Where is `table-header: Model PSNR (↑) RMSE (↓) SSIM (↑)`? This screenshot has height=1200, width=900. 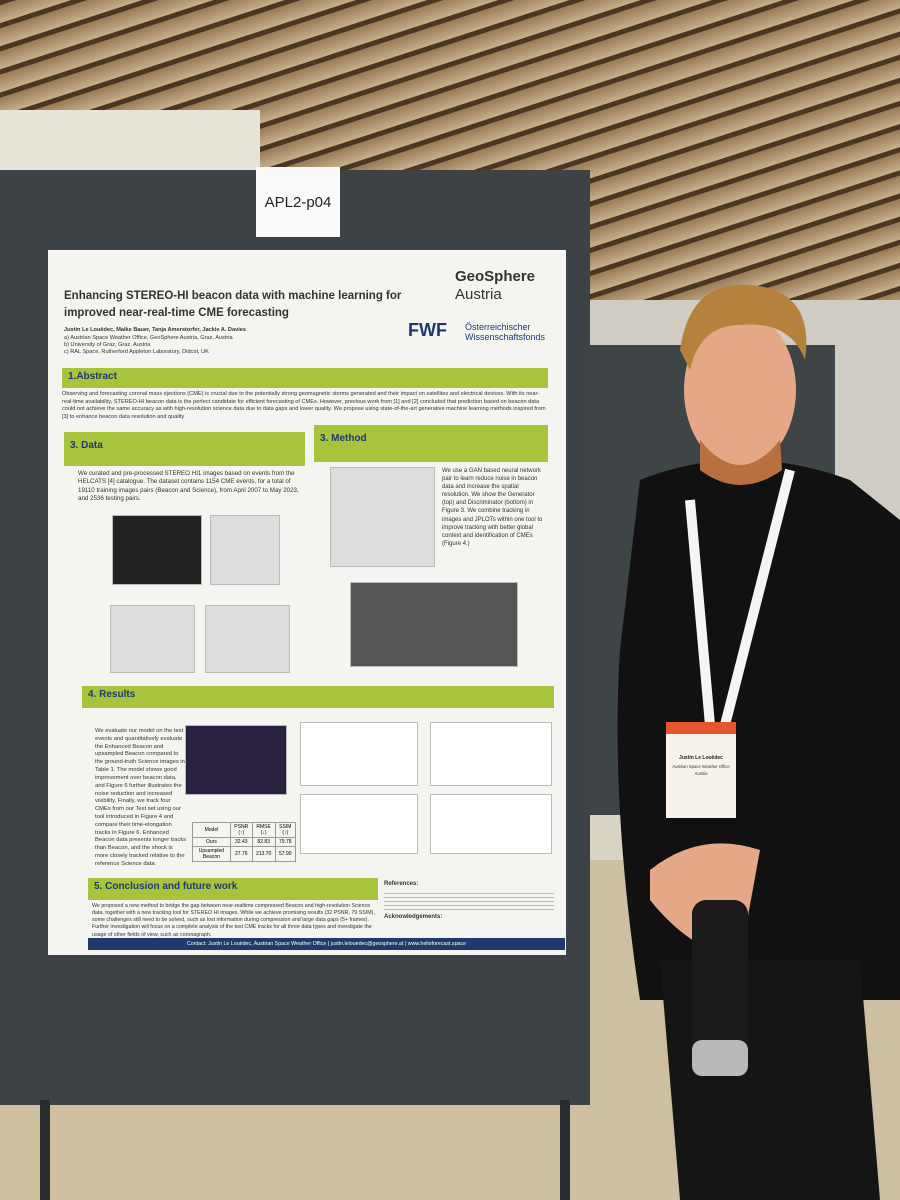 table-header: Model PSNR (↑) RMSE (↓) SSIM (↑) is located at coordinates (244, 830).